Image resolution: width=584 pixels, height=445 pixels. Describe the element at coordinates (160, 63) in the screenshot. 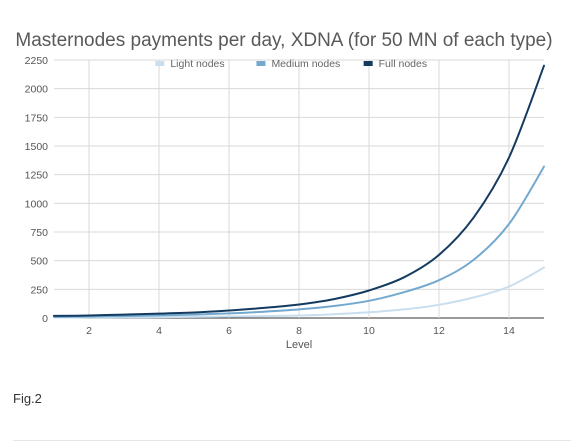

I see `legend-swatch-light-nodes` at that location.